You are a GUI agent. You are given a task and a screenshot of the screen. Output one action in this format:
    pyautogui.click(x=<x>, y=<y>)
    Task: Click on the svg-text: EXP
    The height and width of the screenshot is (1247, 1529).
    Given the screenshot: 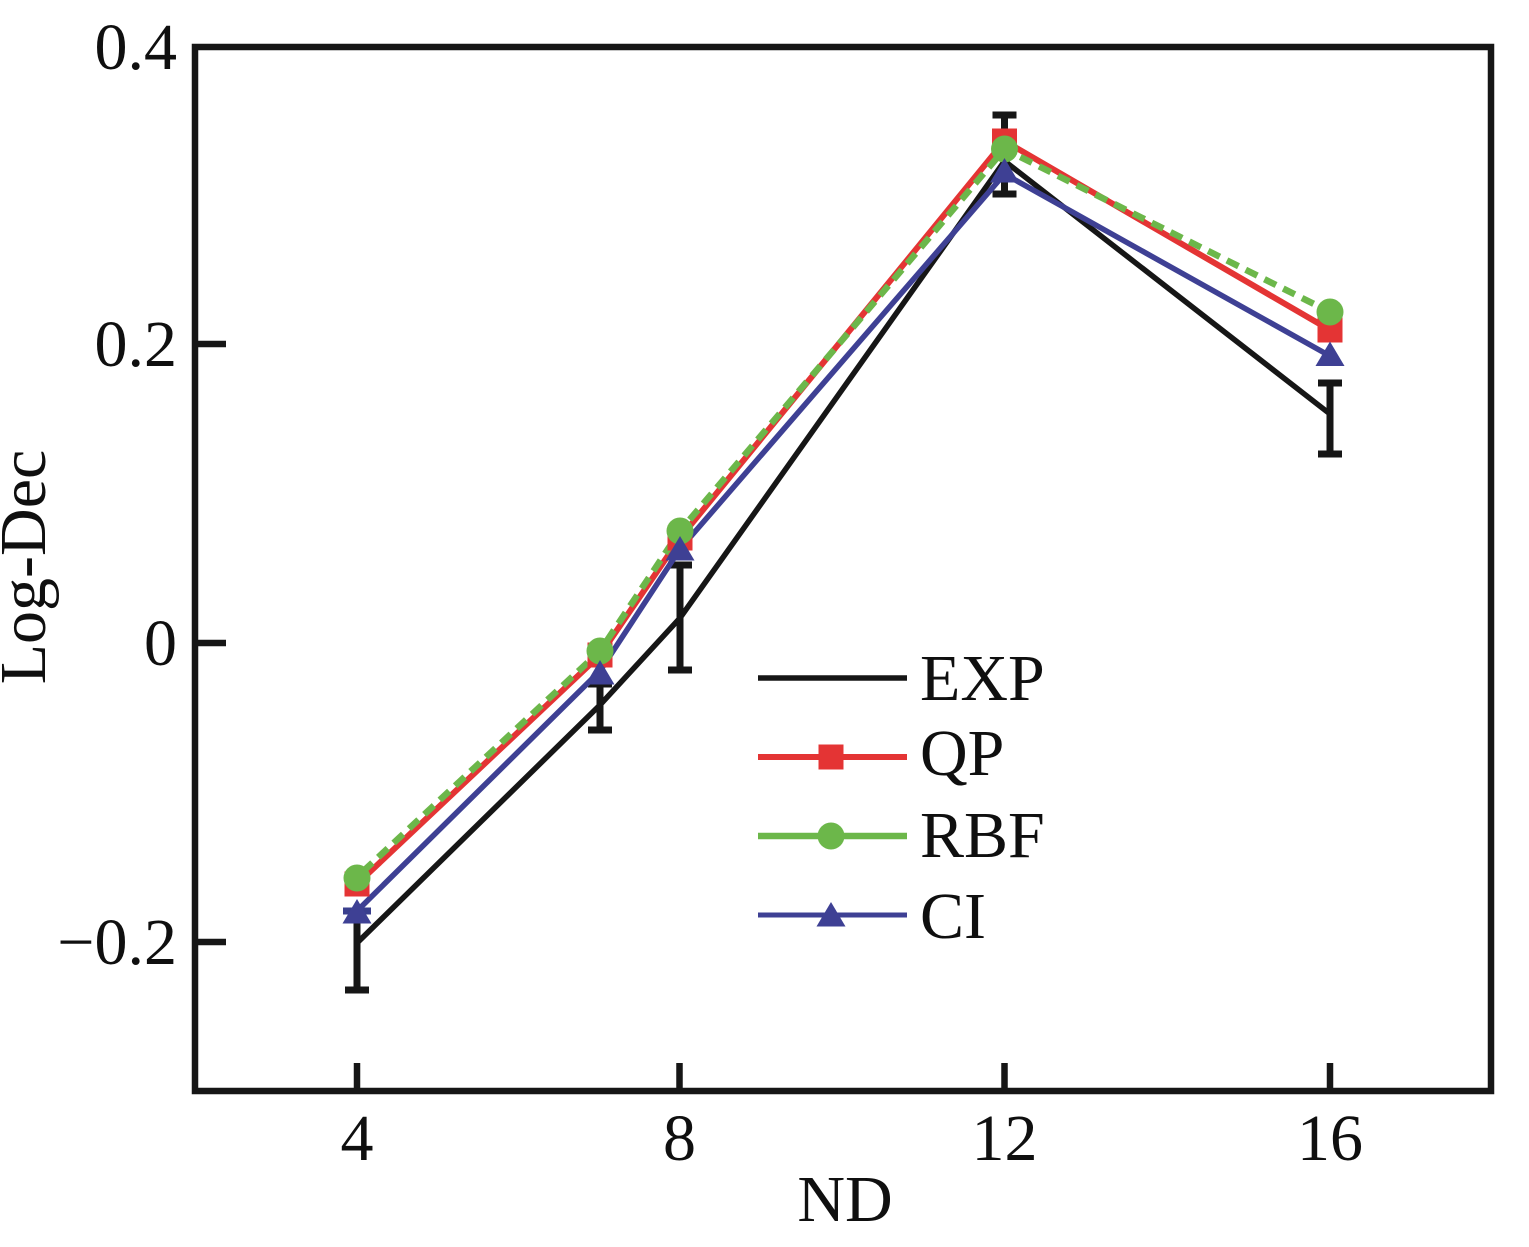 What is the action you would take?
    pyautogui.click(x=982, y=678)
    